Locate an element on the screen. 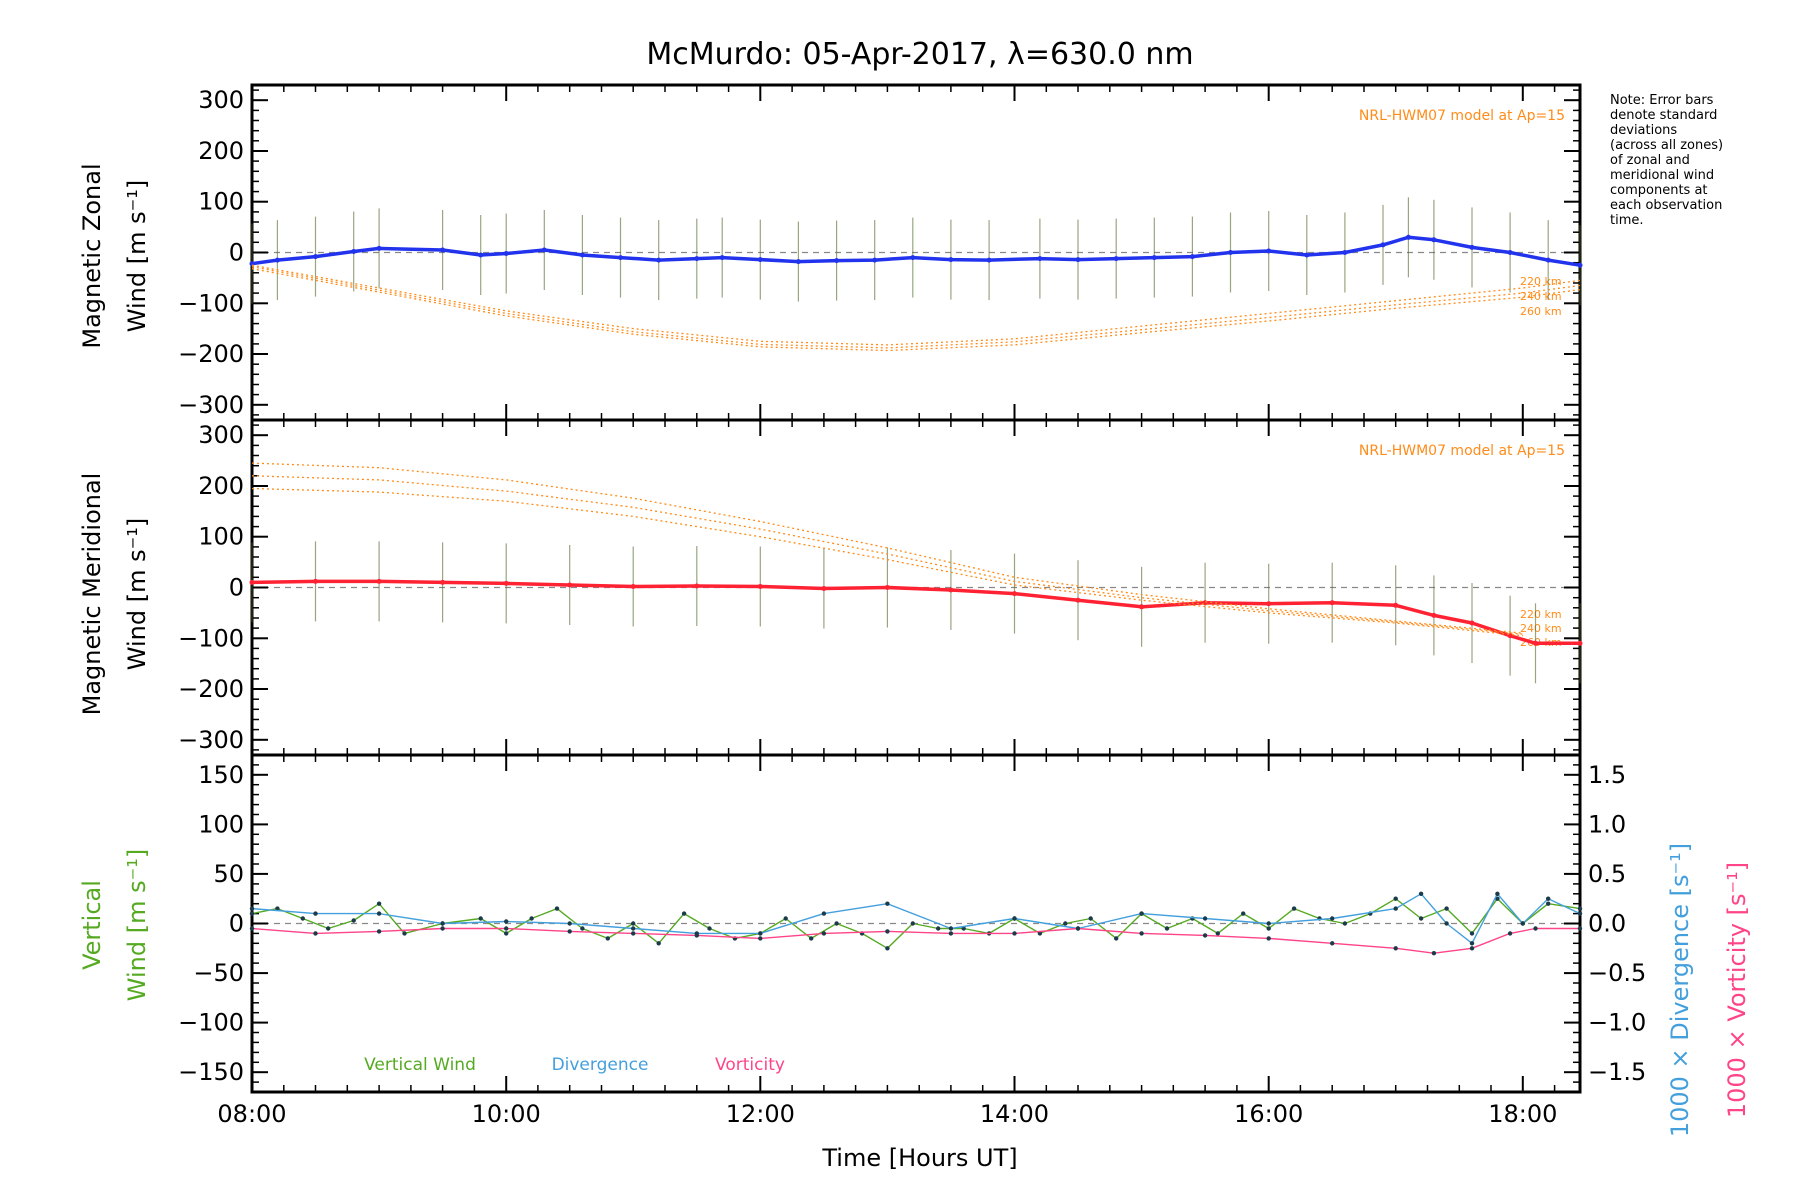 This screenshot has width=1800, height=1200. divergence-axis-label: 1000 × Divergence [s⁻¹] is located at coordinates (1680, 990).